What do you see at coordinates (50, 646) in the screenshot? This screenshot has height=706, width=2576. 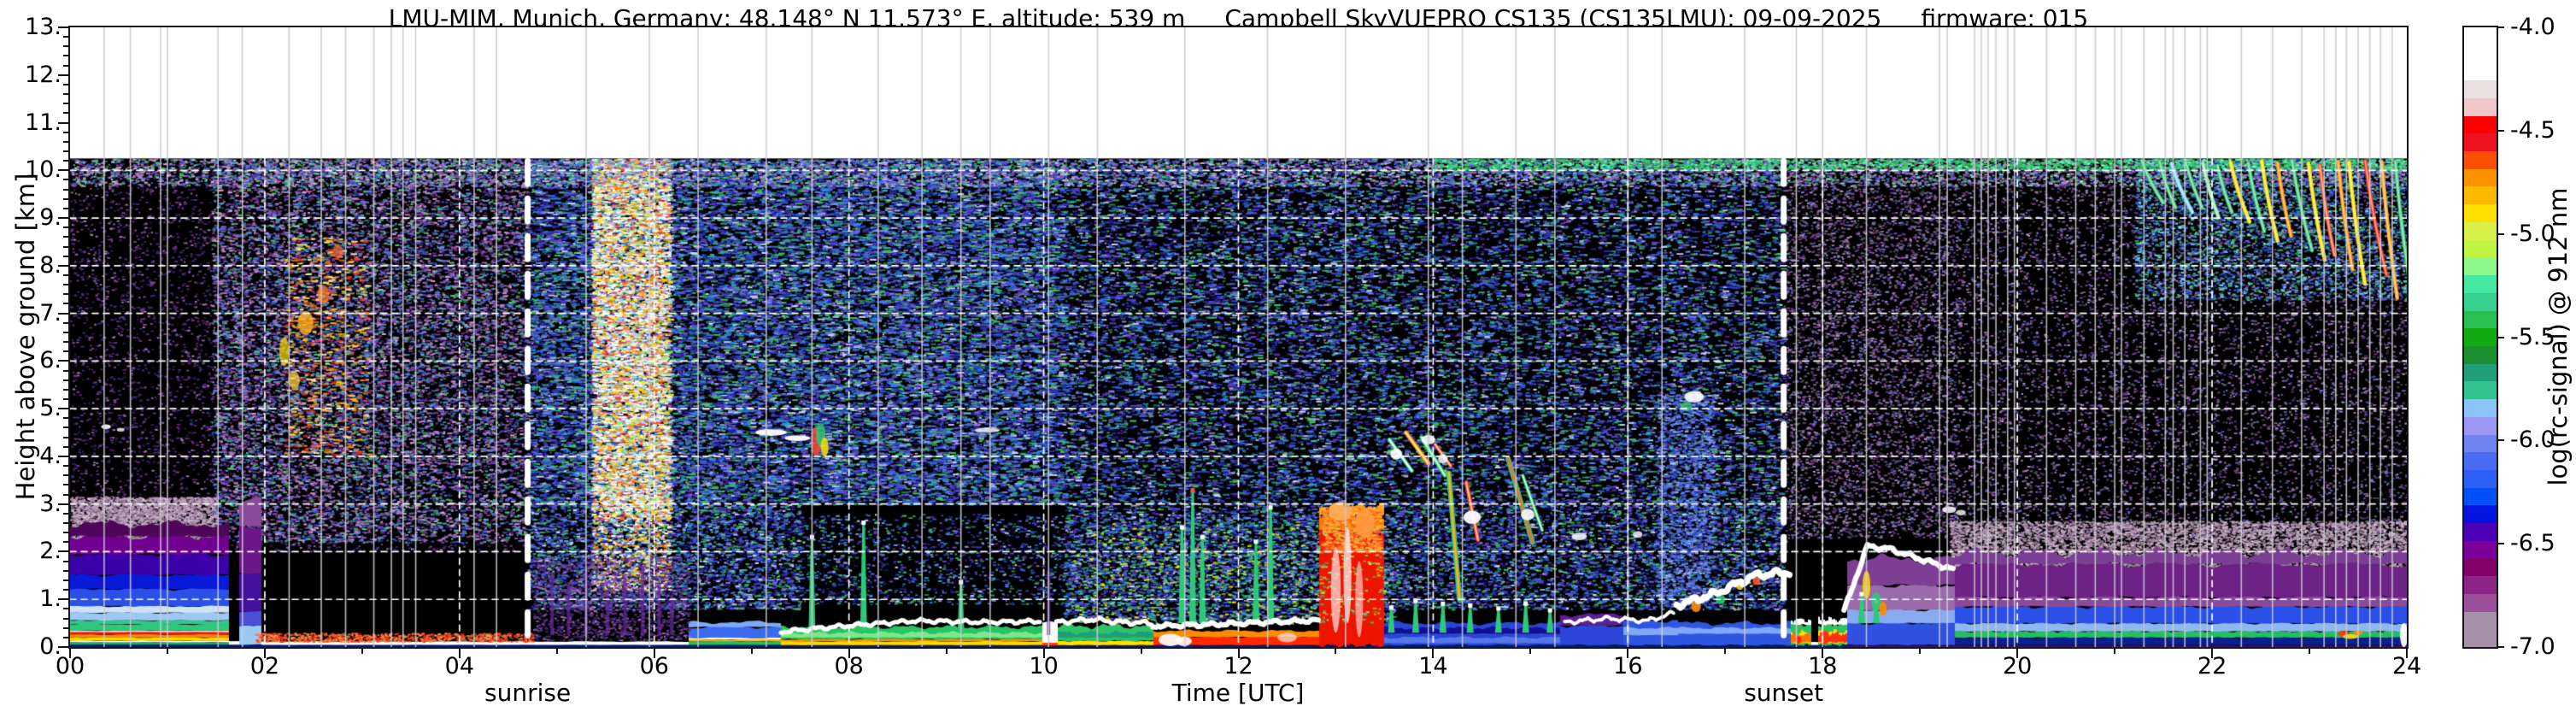 I see `y-tick-label: 0.` at bounding box center [50, 646].